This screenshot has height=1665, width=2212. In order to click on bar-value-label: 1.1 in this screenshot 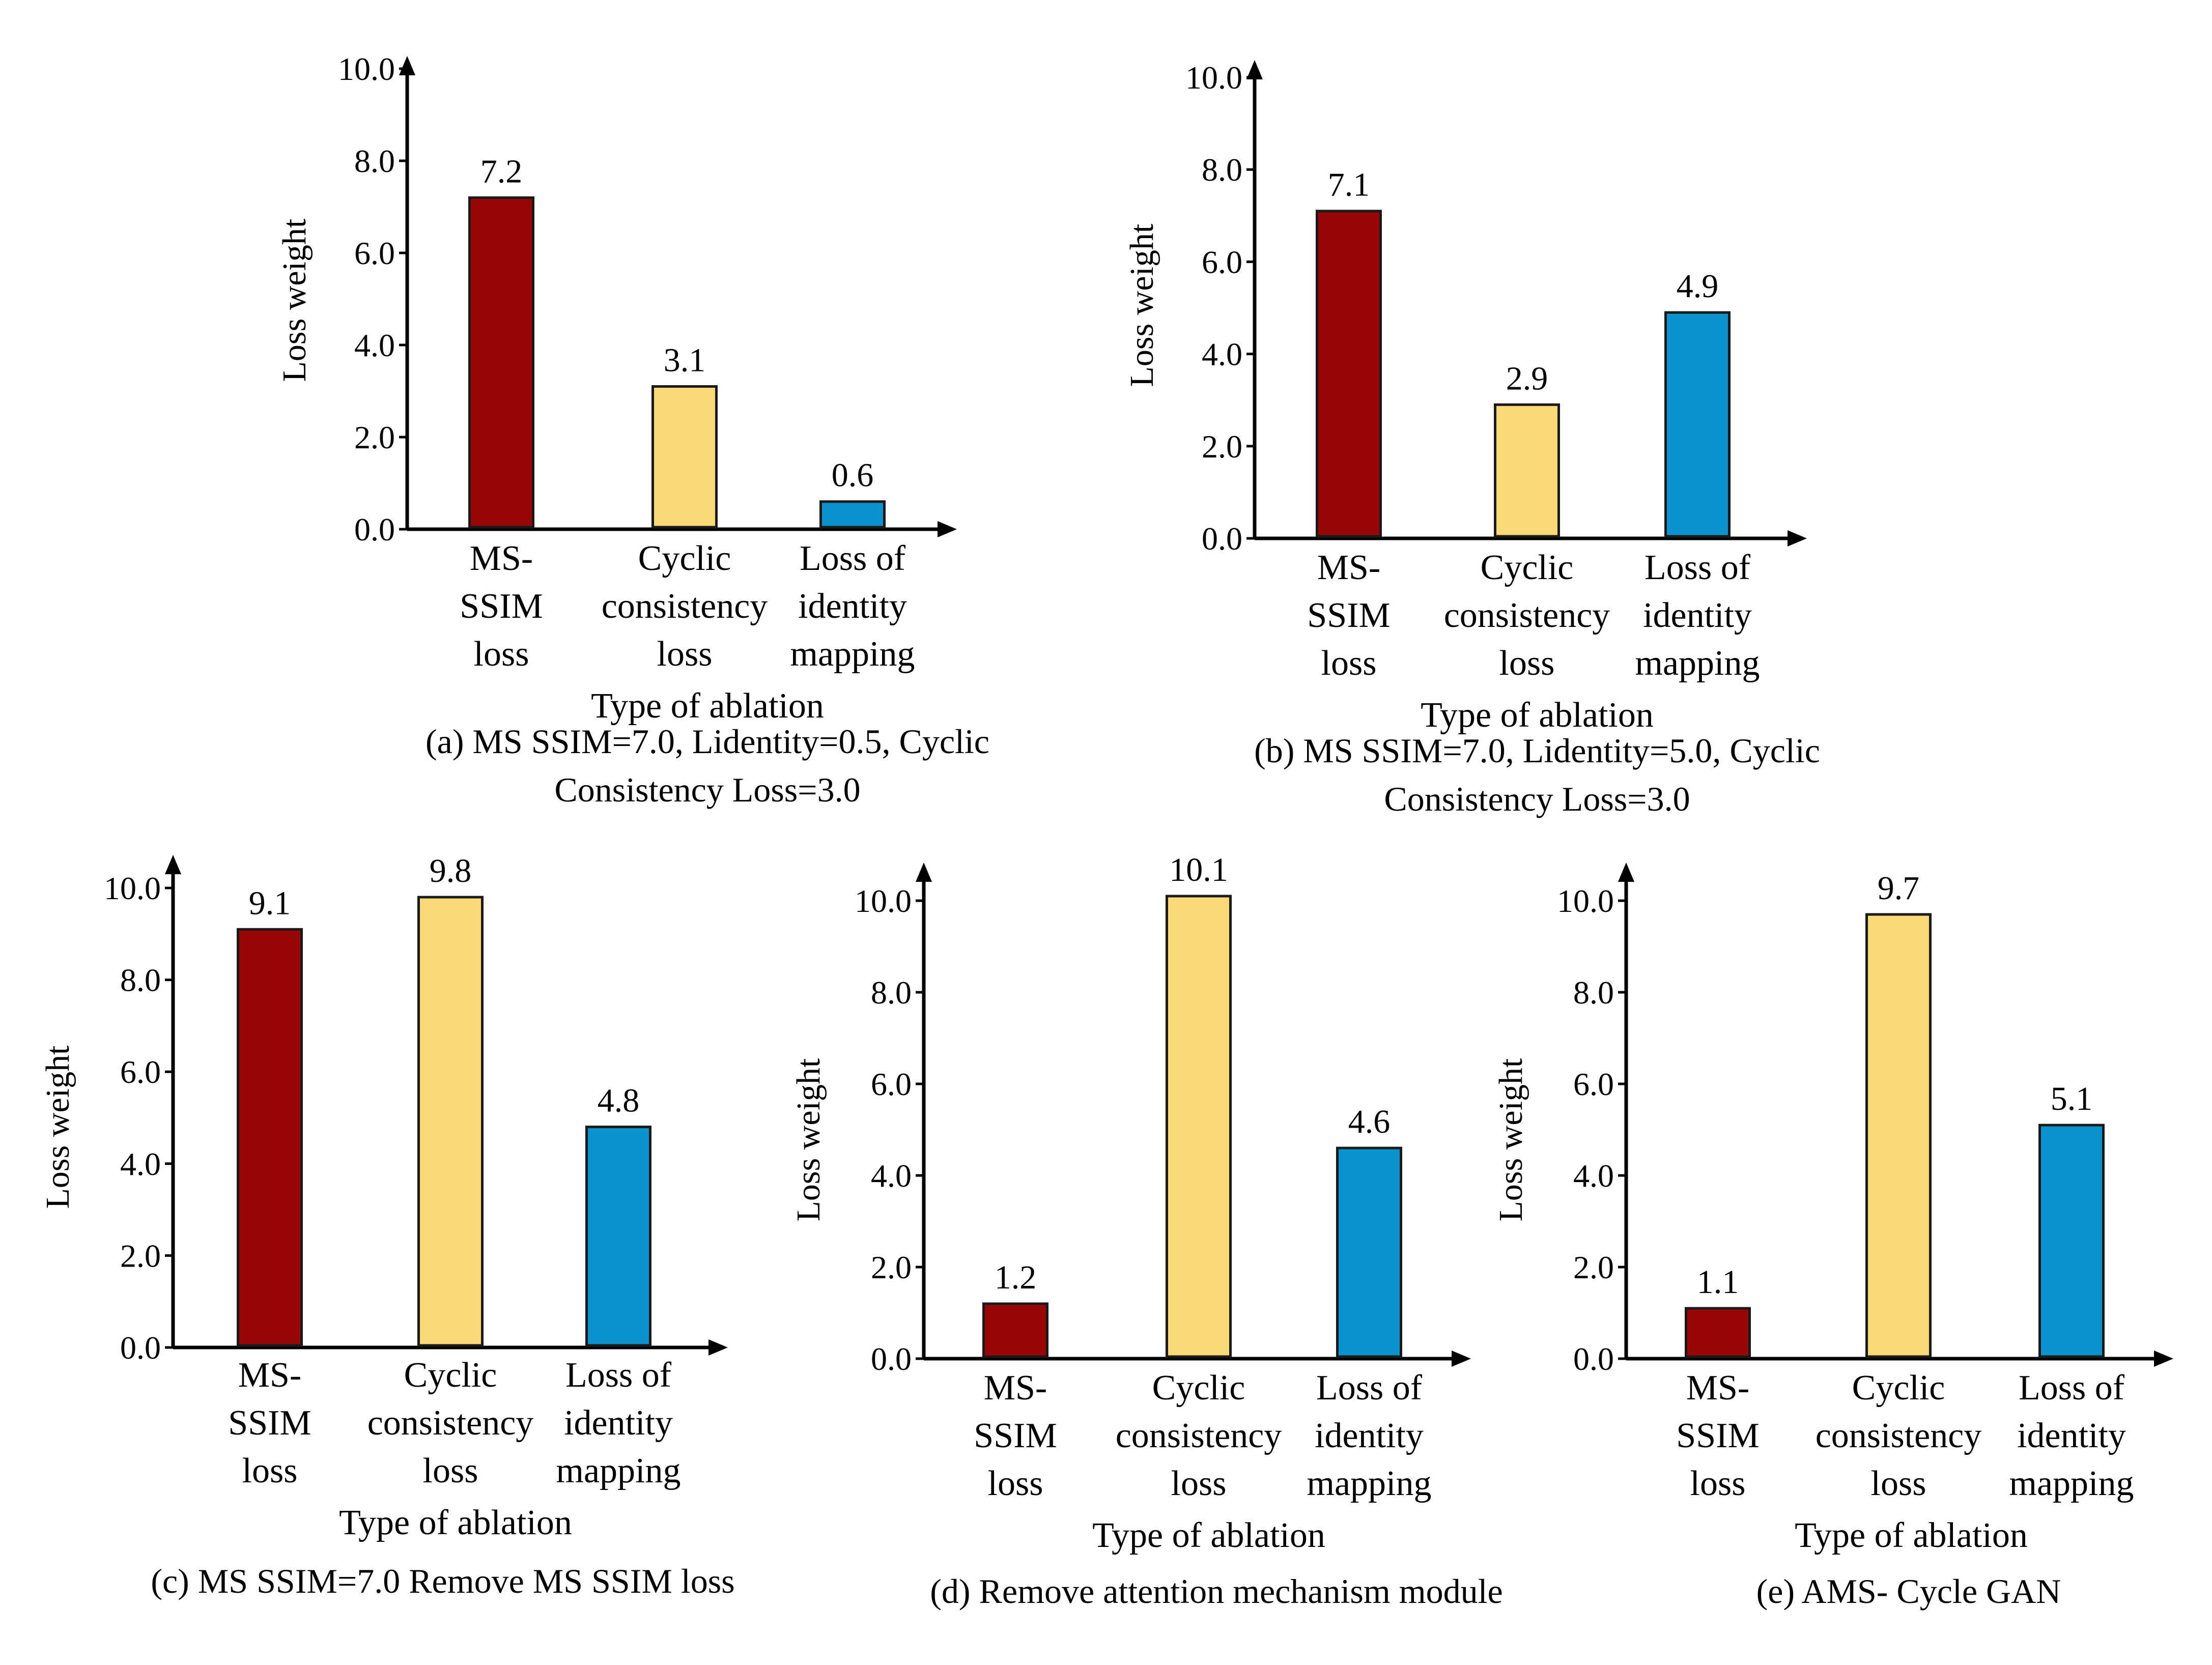, I will do `click(1718, 1282)`.